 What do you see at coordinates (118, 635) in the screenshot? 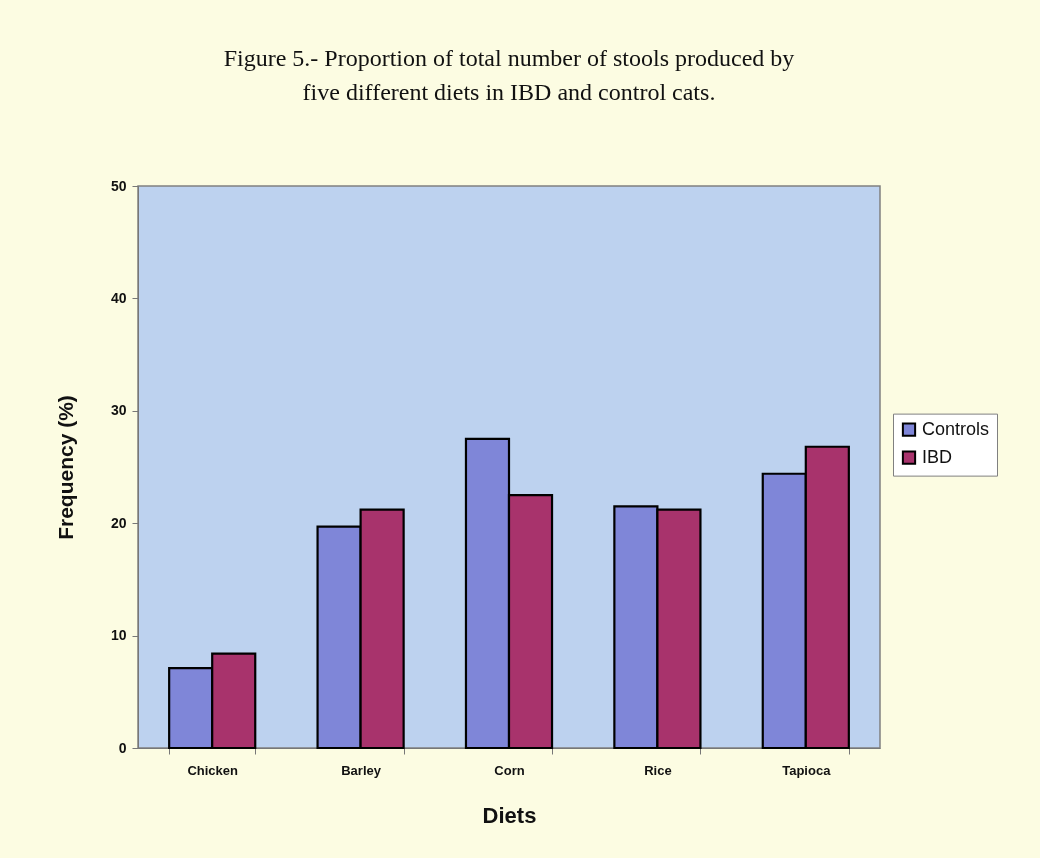
I see `y-tick-label: 10` at bounding box center [118, 635].